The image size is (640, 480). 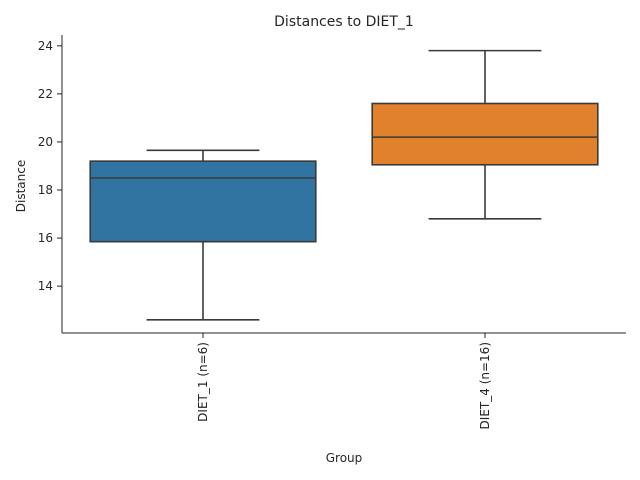 I want to click on y-tick-label: 24, so click(x=45, y=46).